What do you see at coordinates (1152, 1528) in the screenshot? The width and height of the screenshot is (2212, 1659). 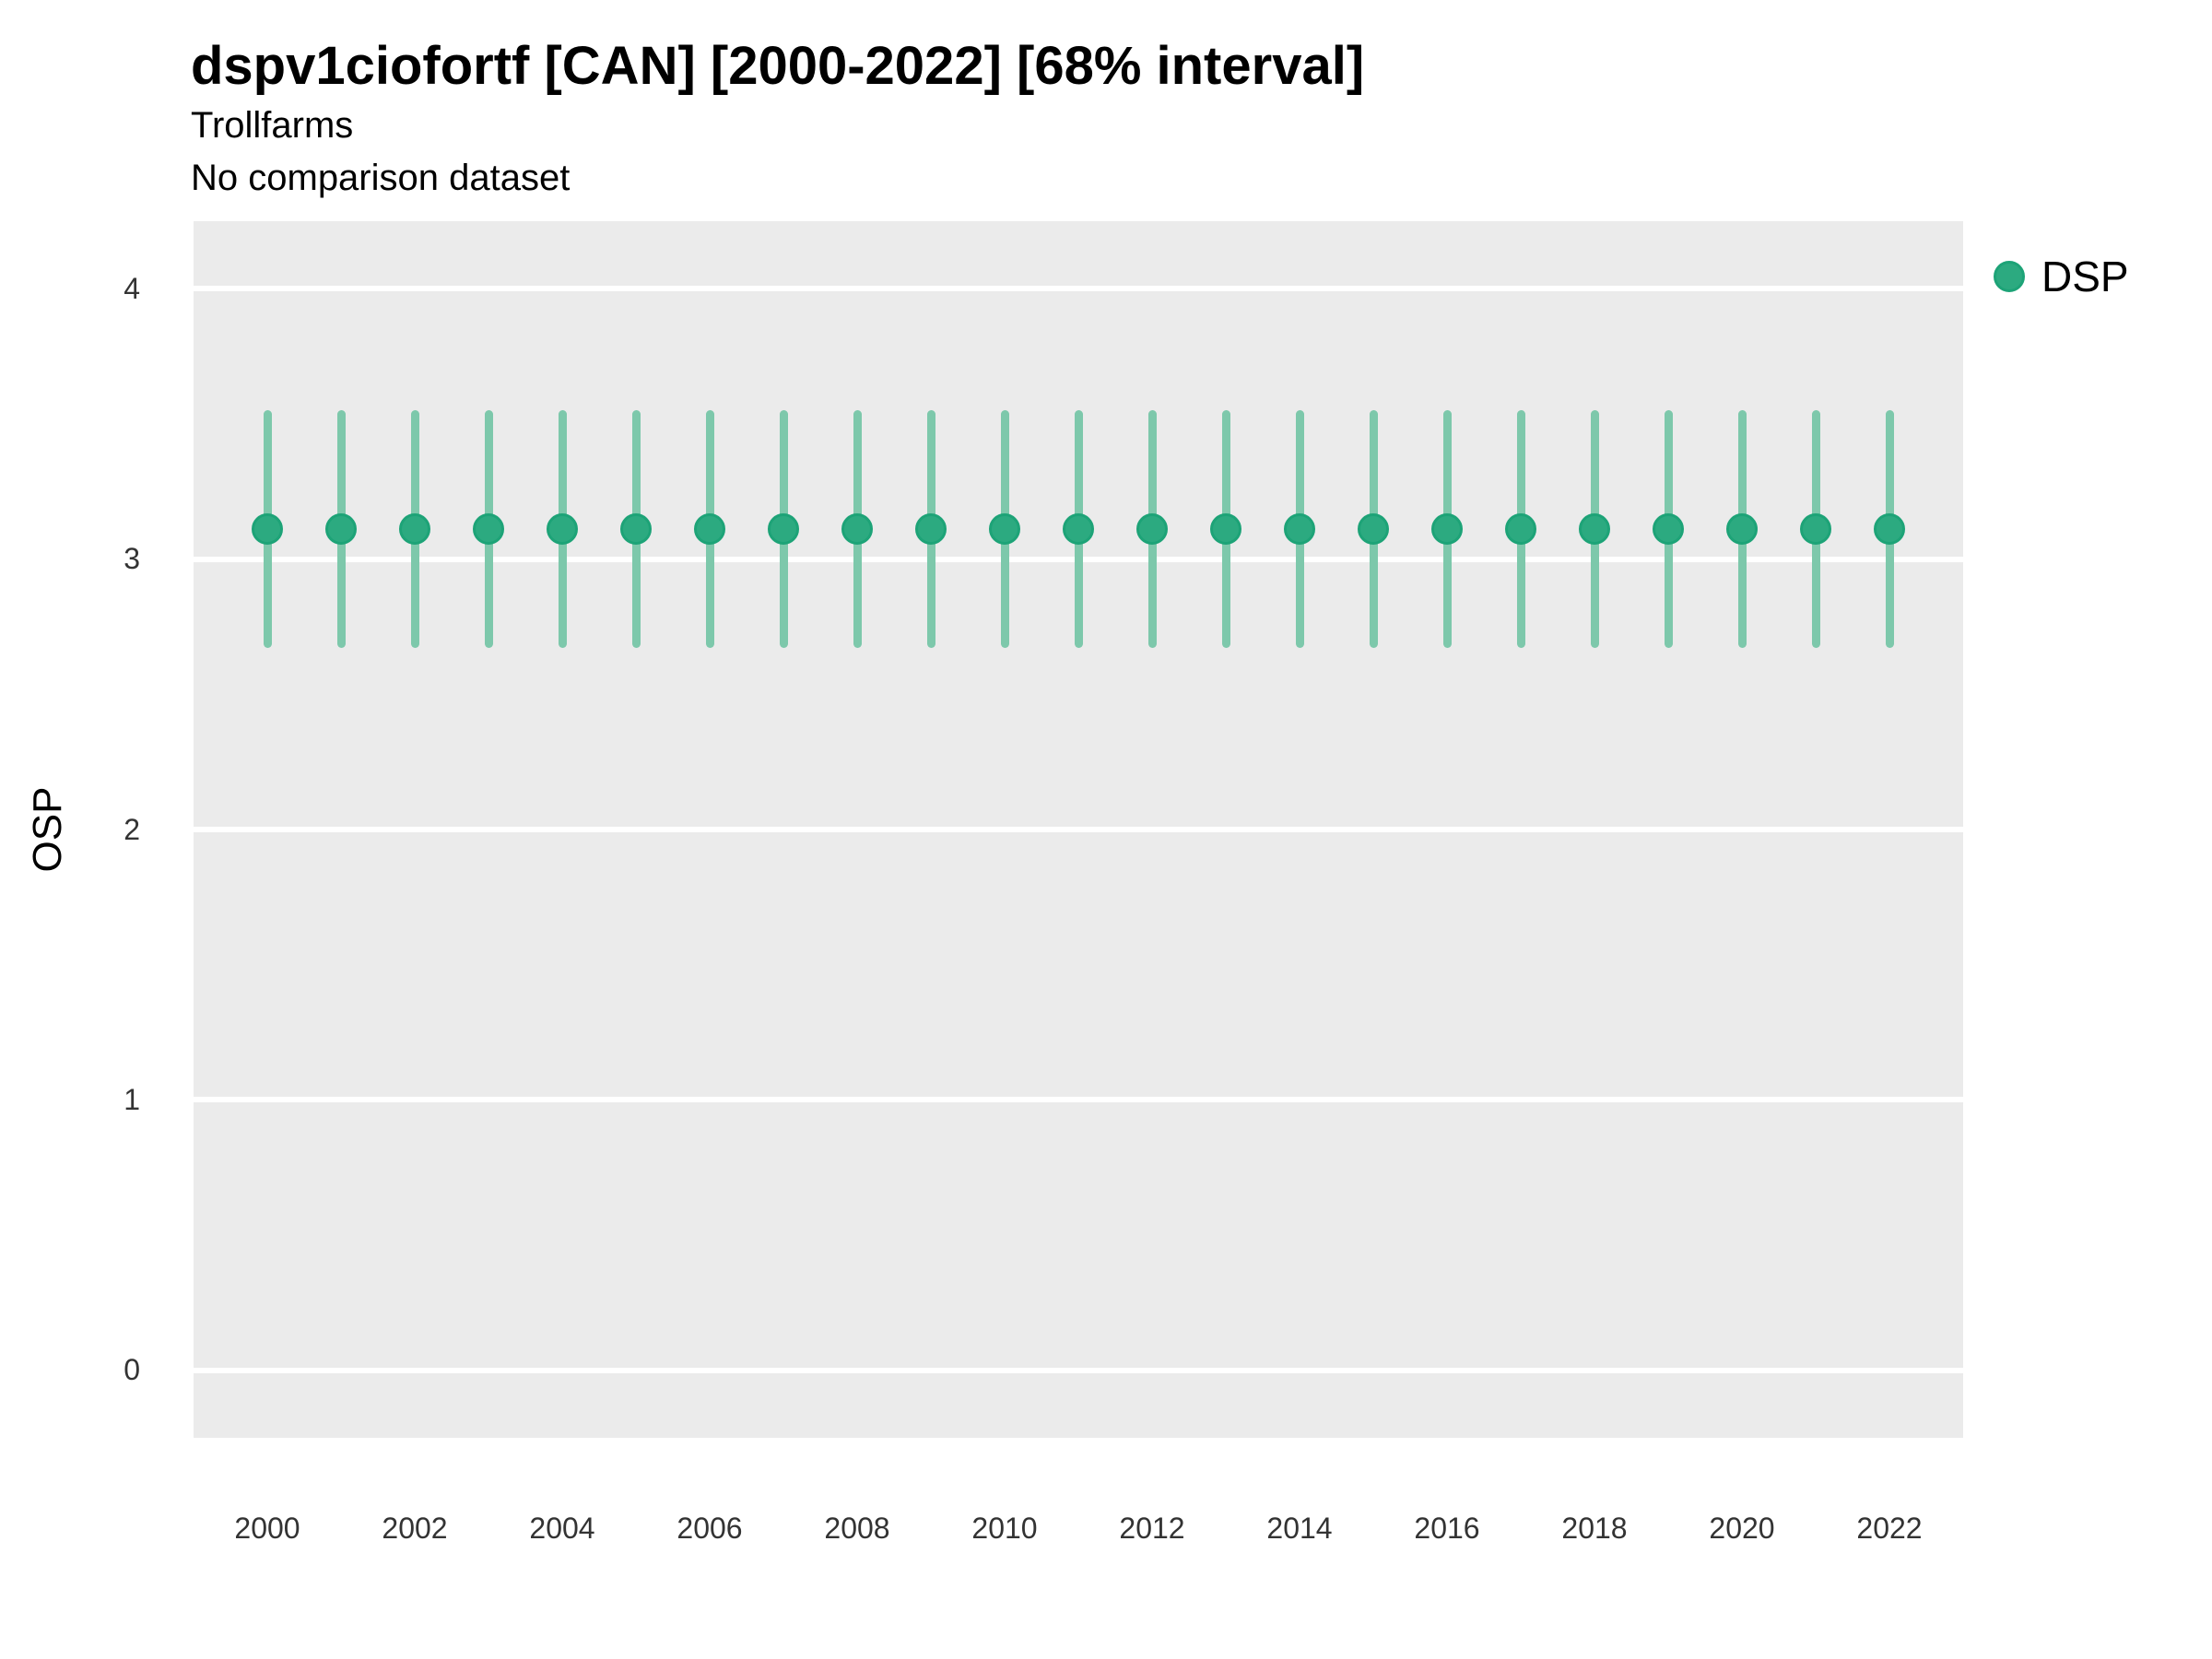 I see `x-tick-label-2012: 2012` at bounding box center [1152, 1528].